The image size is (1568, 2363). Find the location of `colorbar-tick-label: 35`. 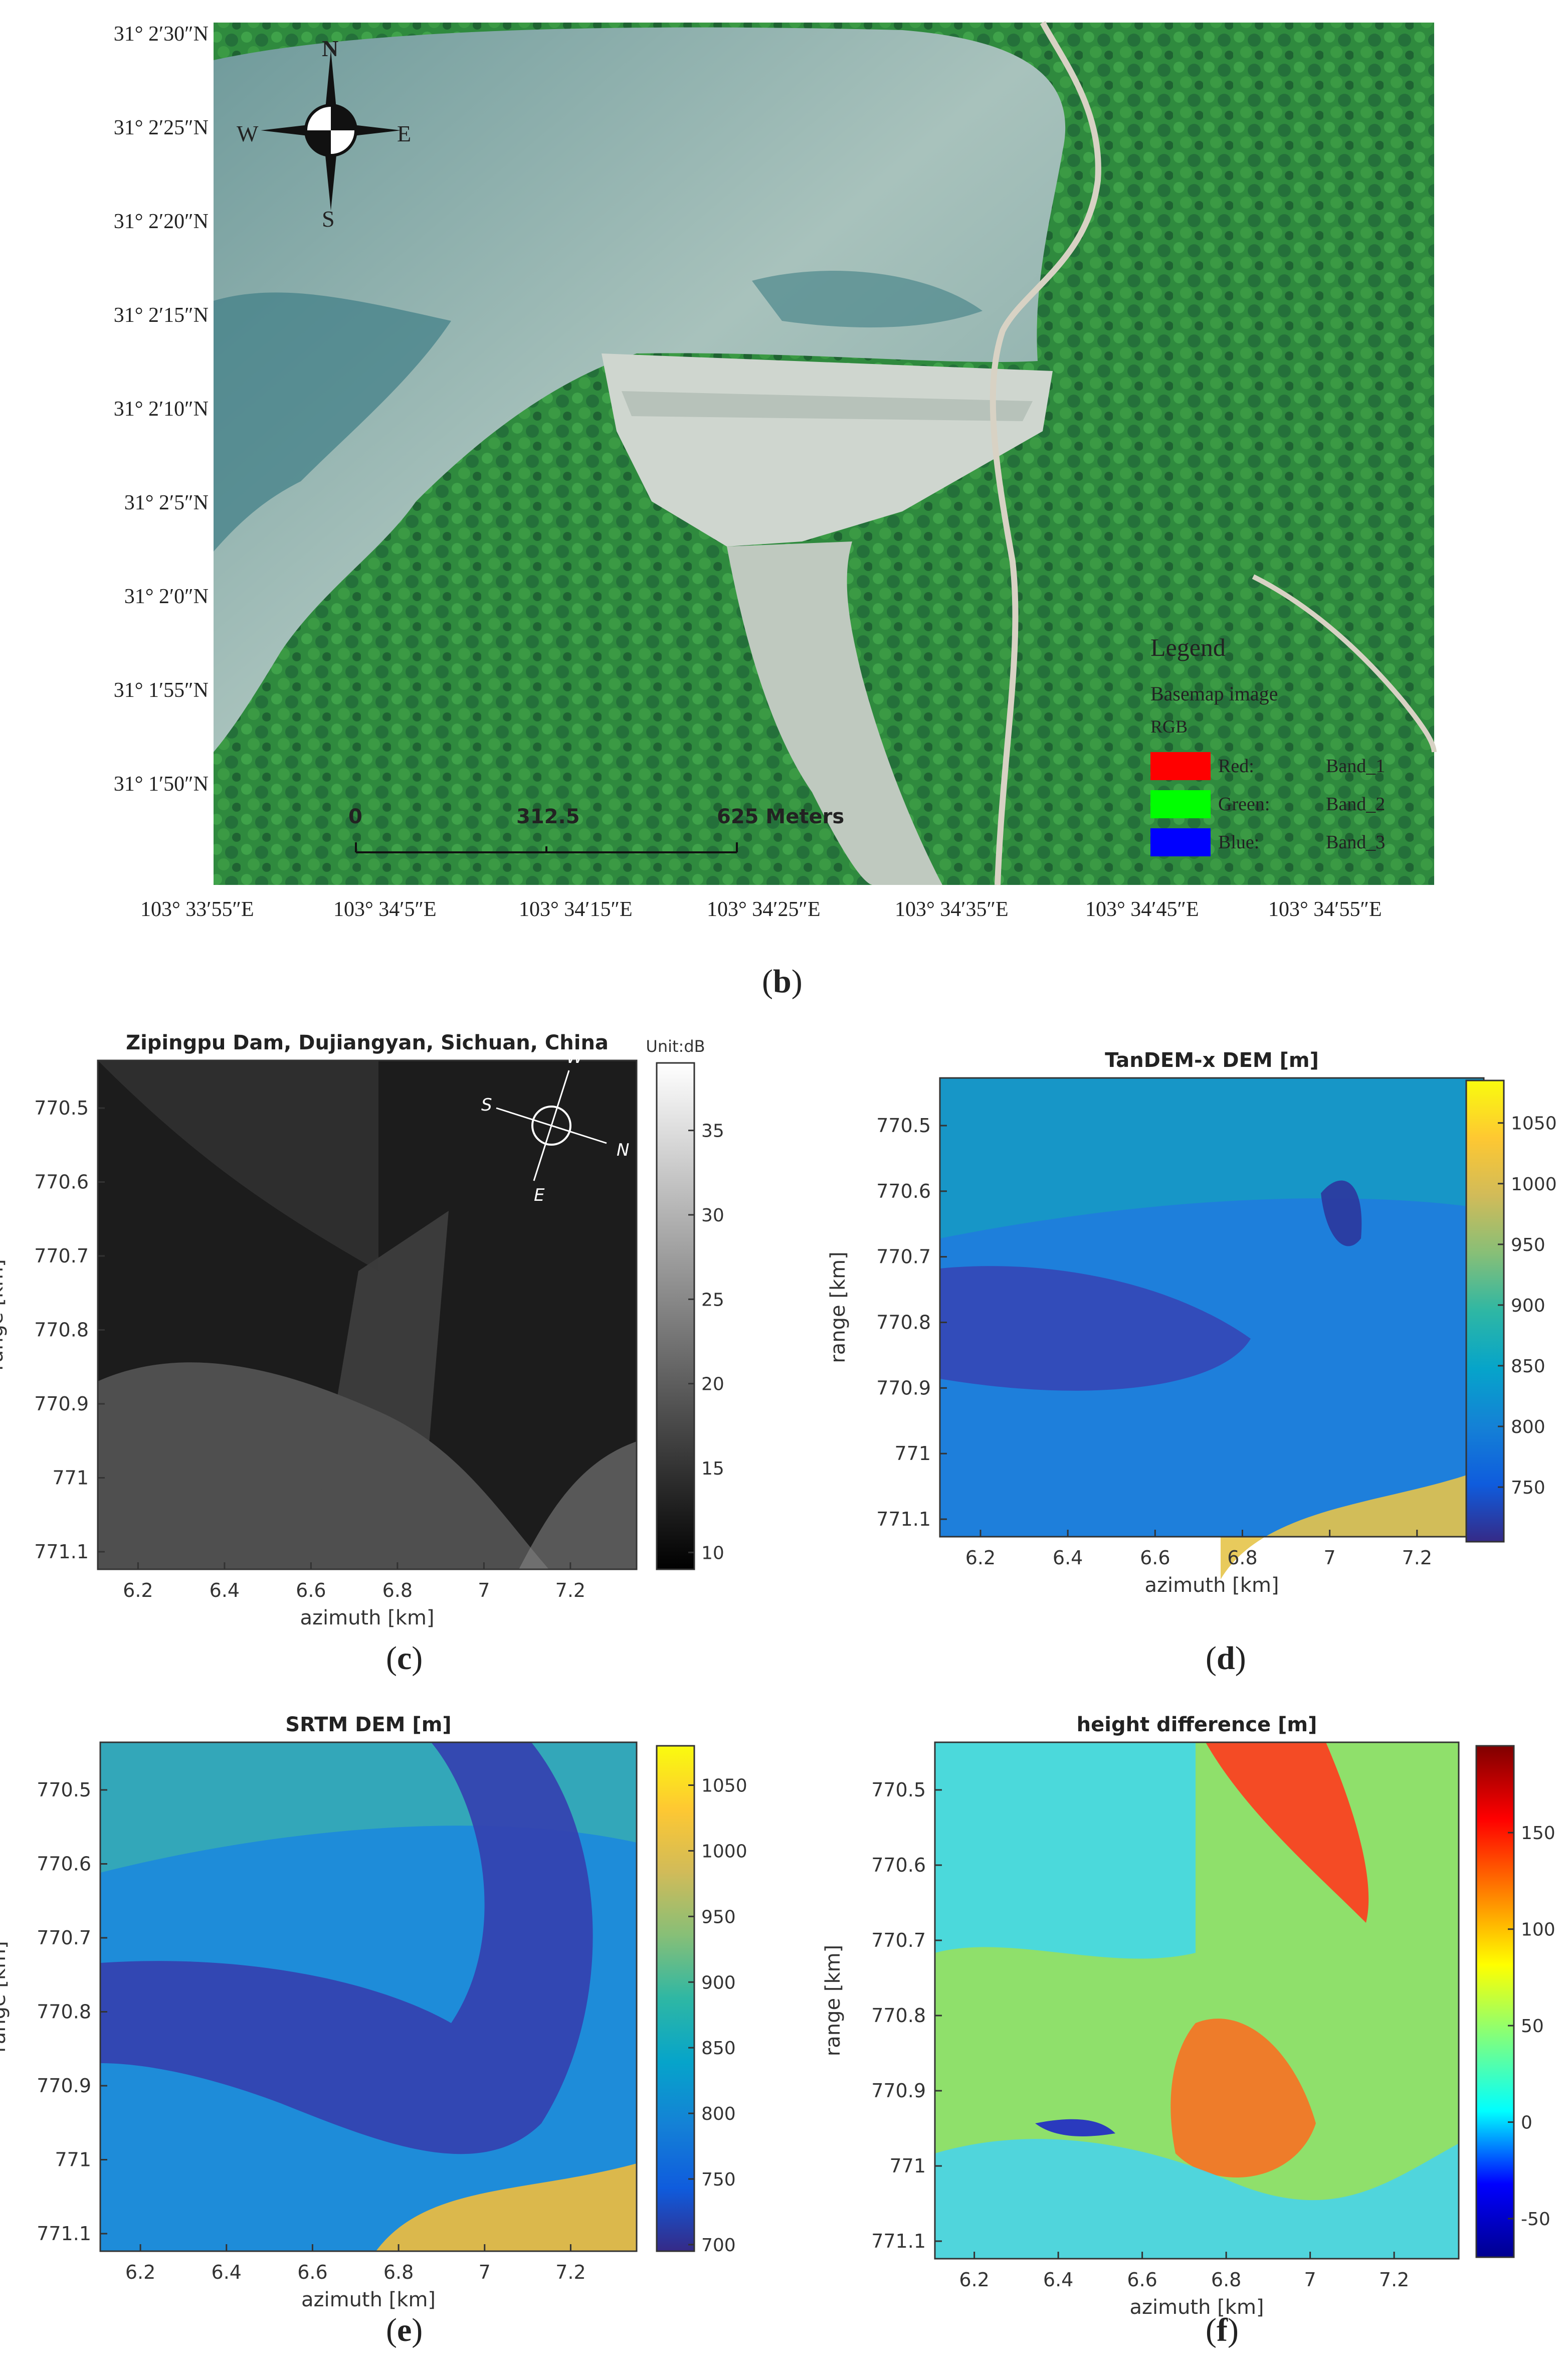

colorbar-tick-label: 35 is located at coordinates (712, 1131).